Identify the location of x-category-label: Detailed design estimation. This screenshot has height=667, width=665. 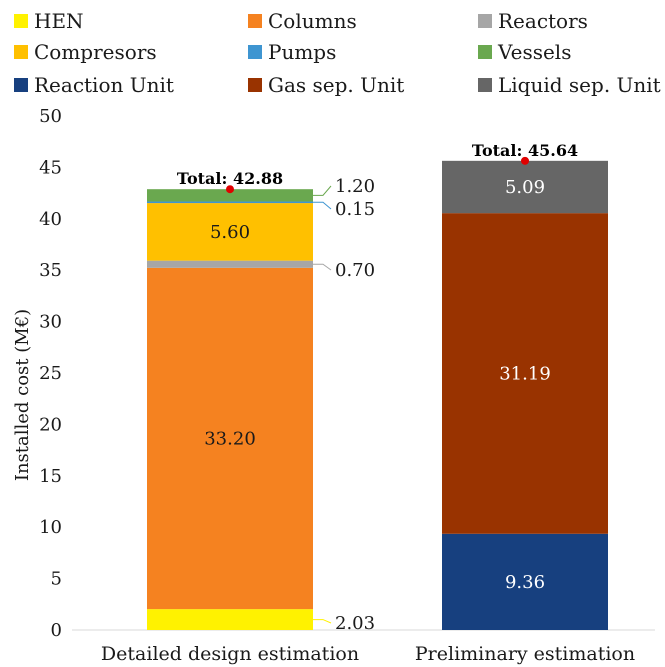
(230, 654).